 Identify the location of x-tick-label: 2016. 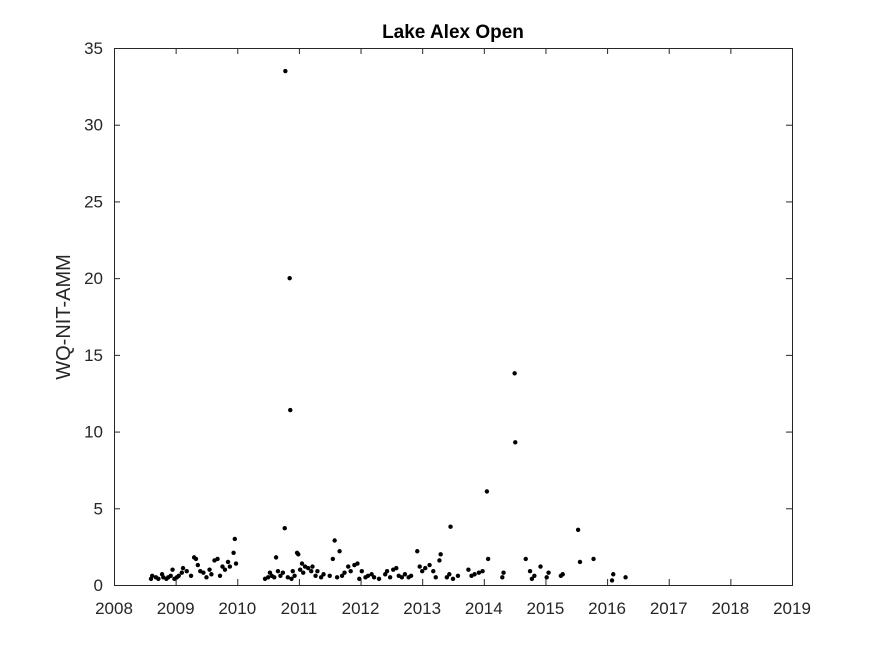
(607, 608).